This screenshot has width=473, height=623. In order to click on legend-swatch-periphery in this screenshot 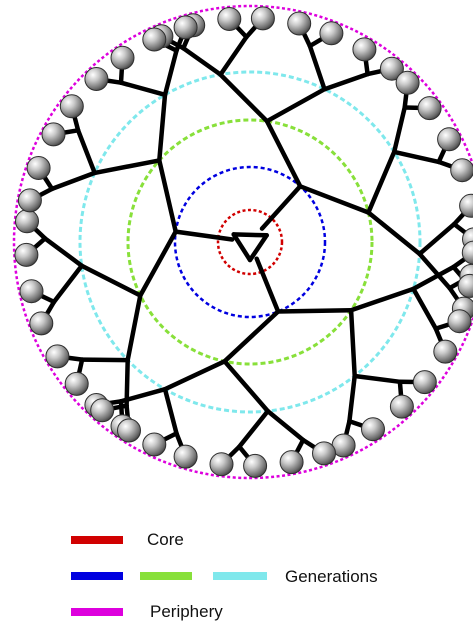, I will do `click(97, 612)`.